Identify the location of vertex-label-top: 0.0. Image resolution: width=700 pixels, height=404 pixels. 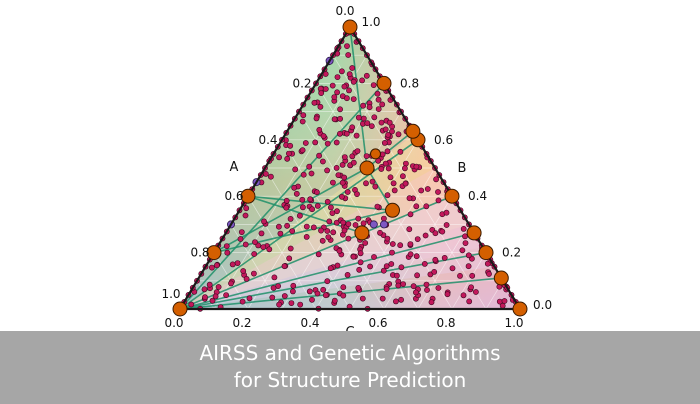
(344, 11).